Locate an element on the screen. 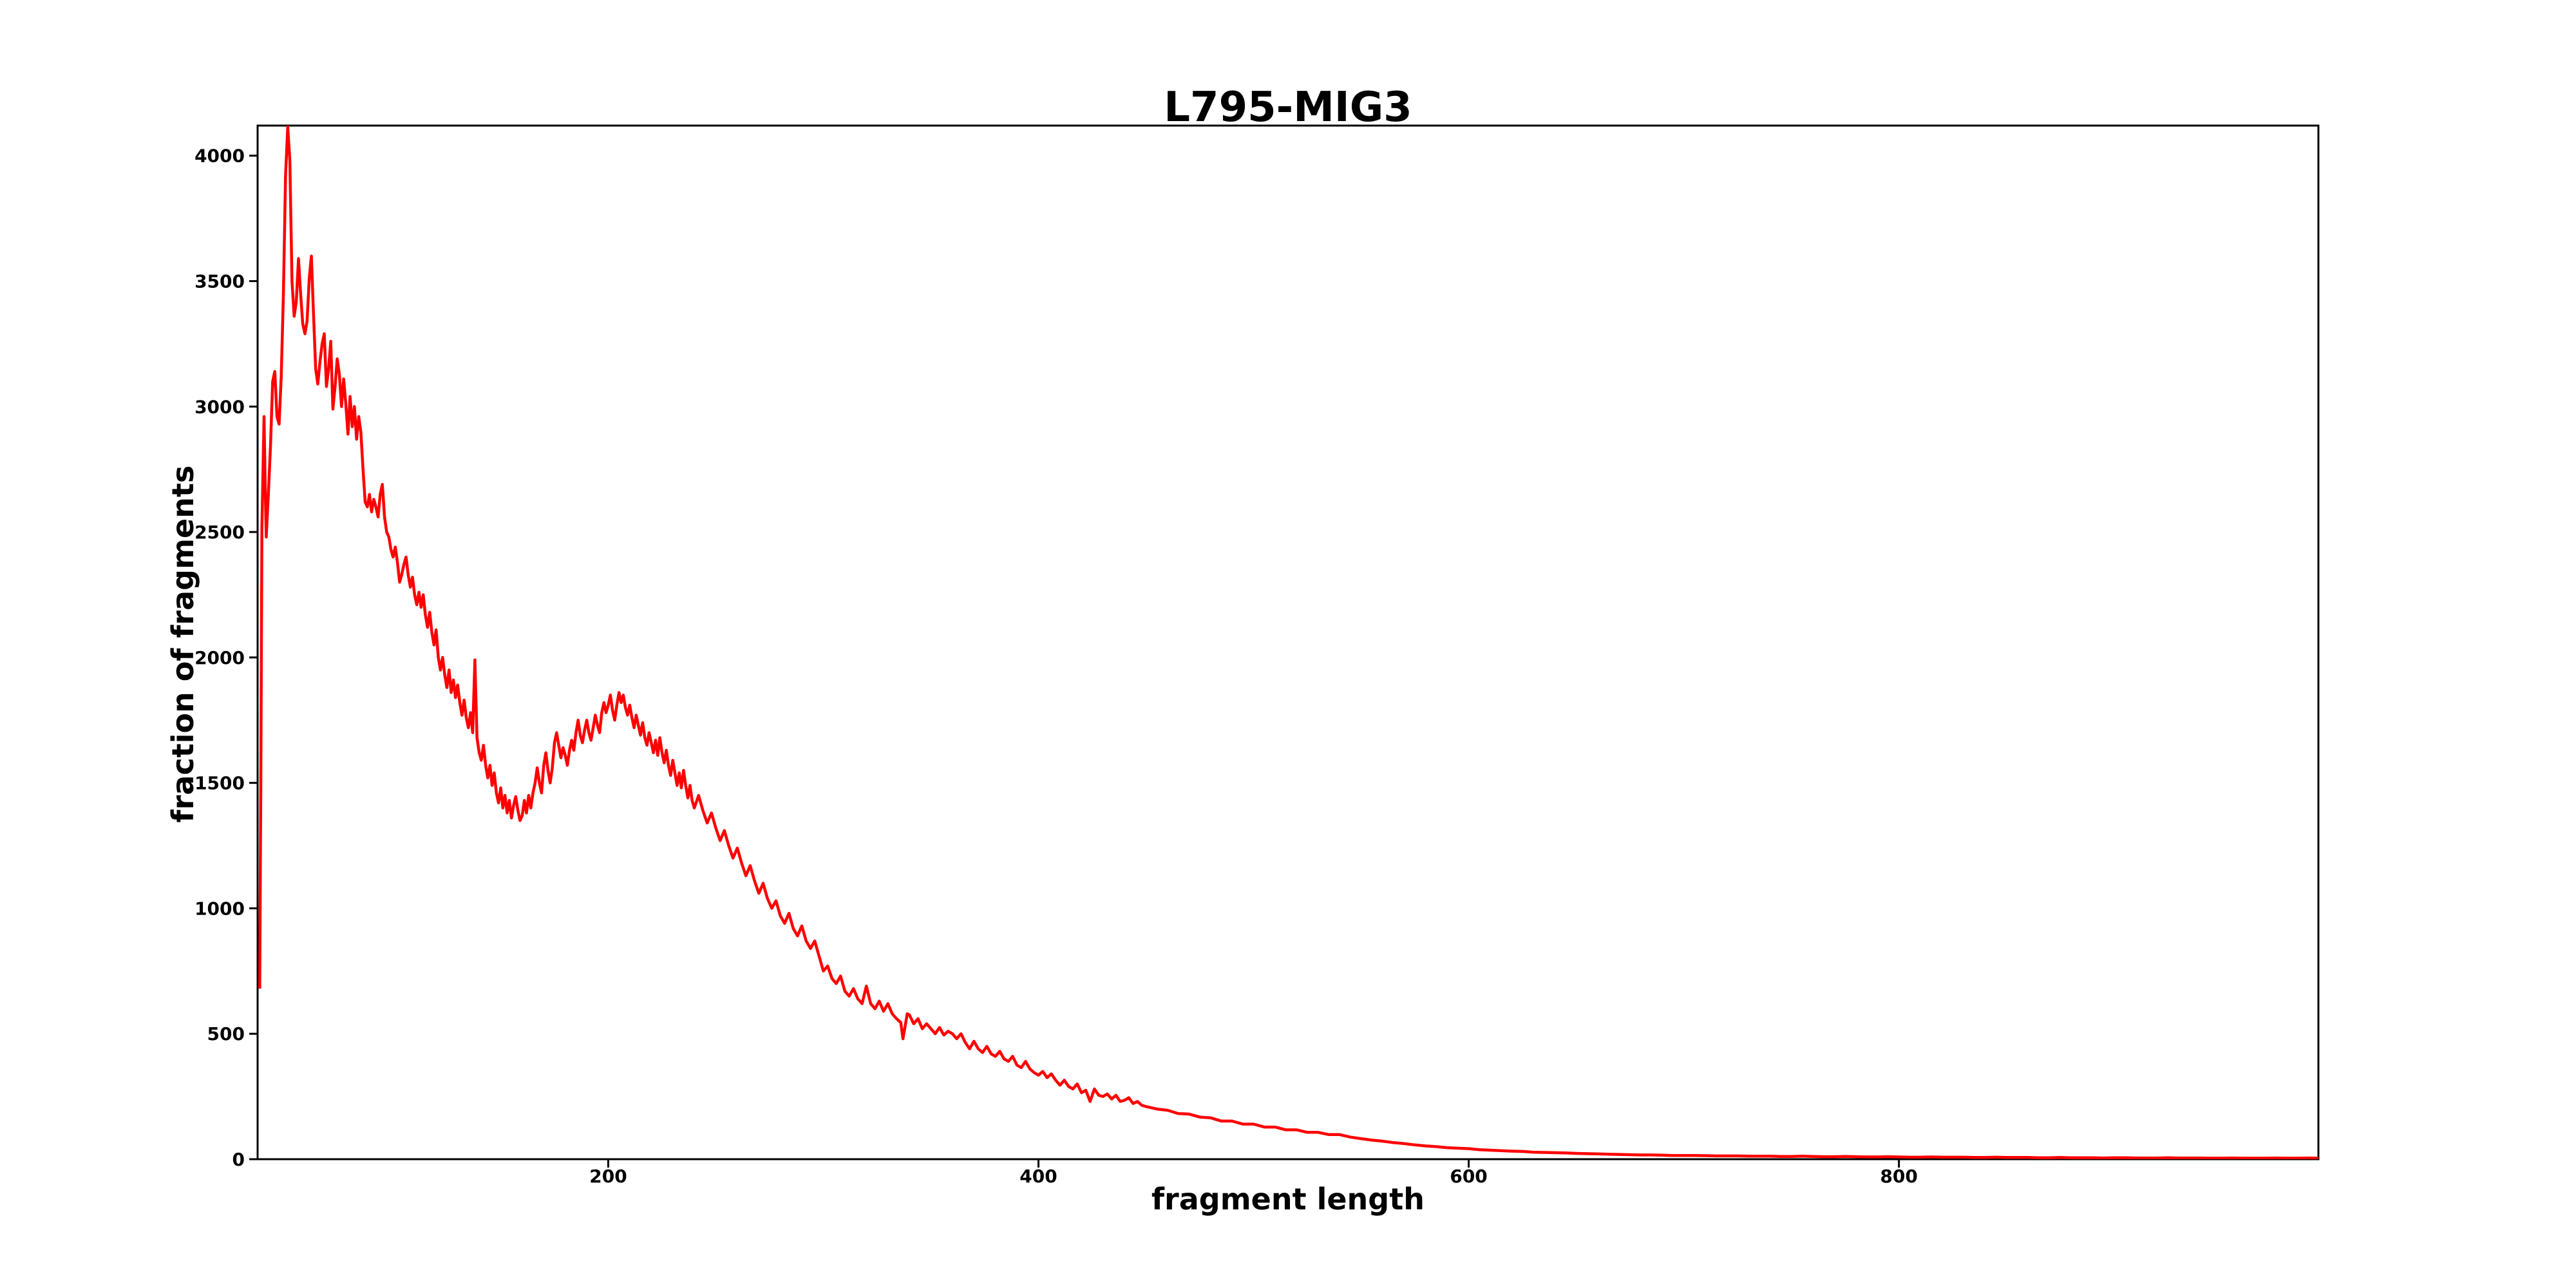  y-axis-ticks: 0 500 1000 1500 2000 2500 3000 3500 4000 is located at coordinates (226, 658).